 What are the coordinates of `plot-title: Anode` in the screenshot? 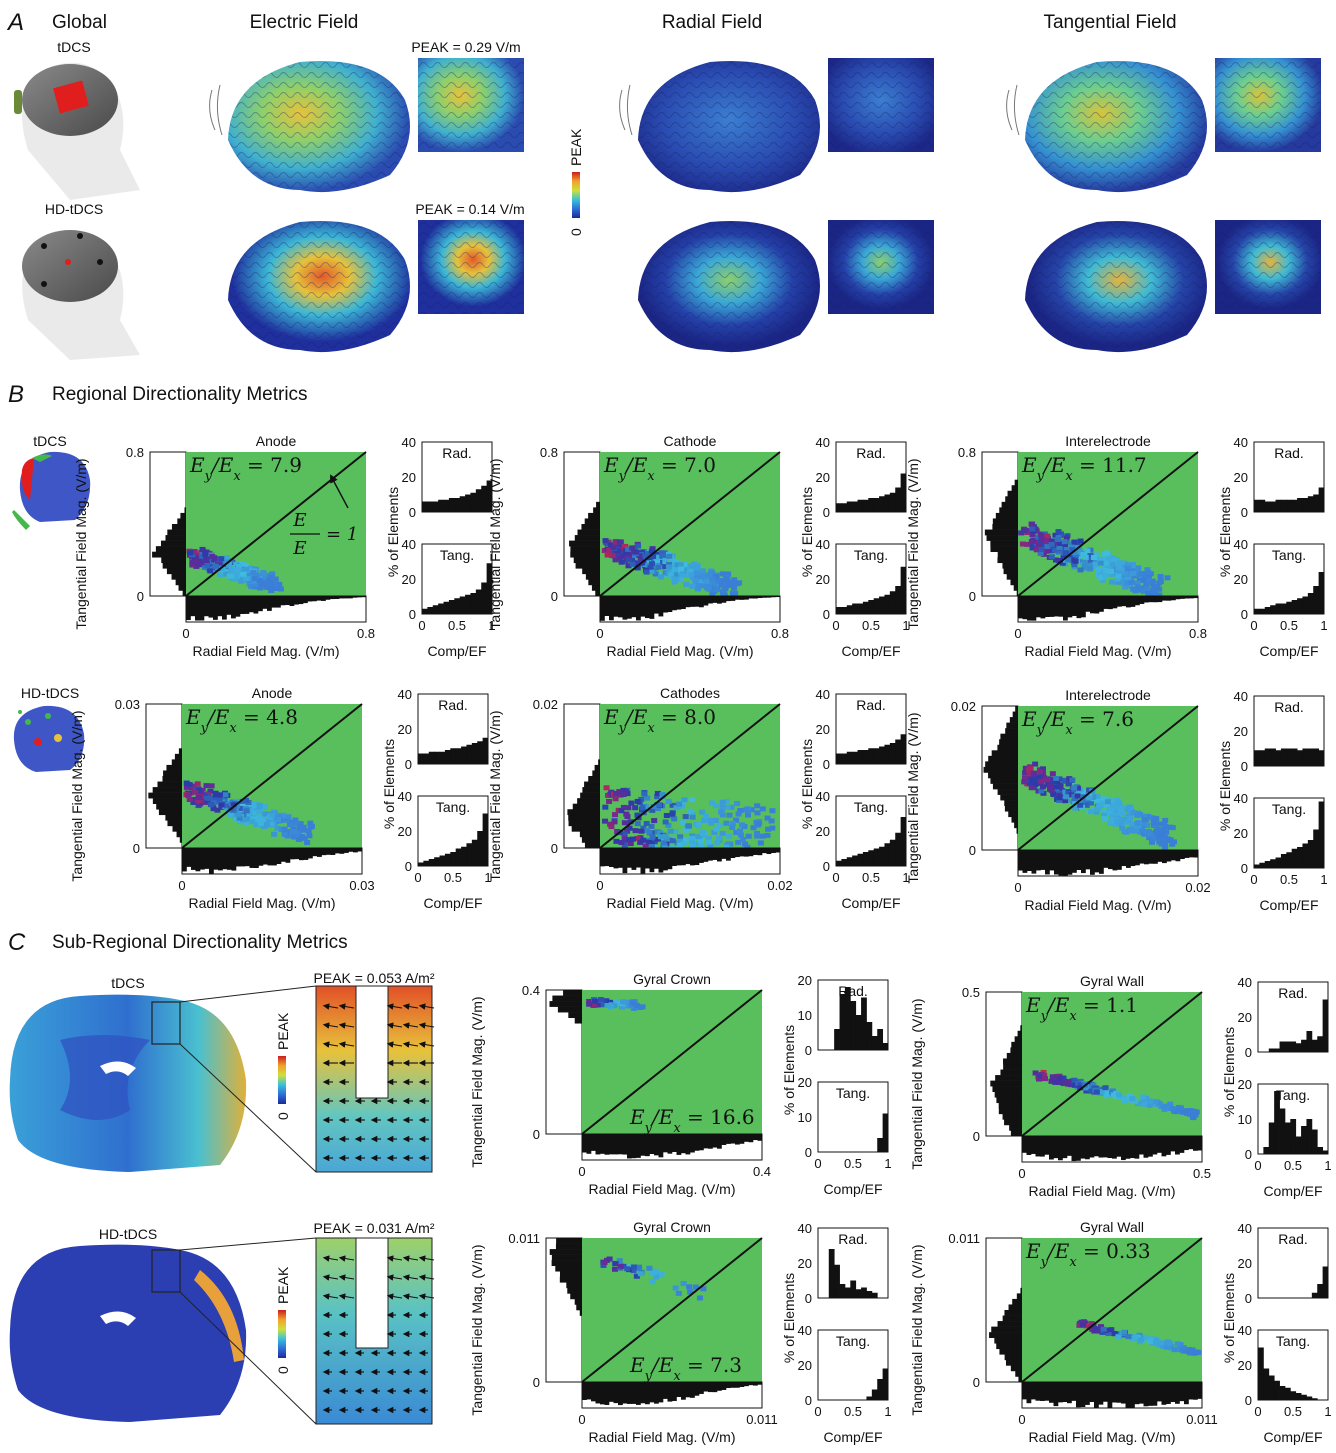 It's located at (272, 693).